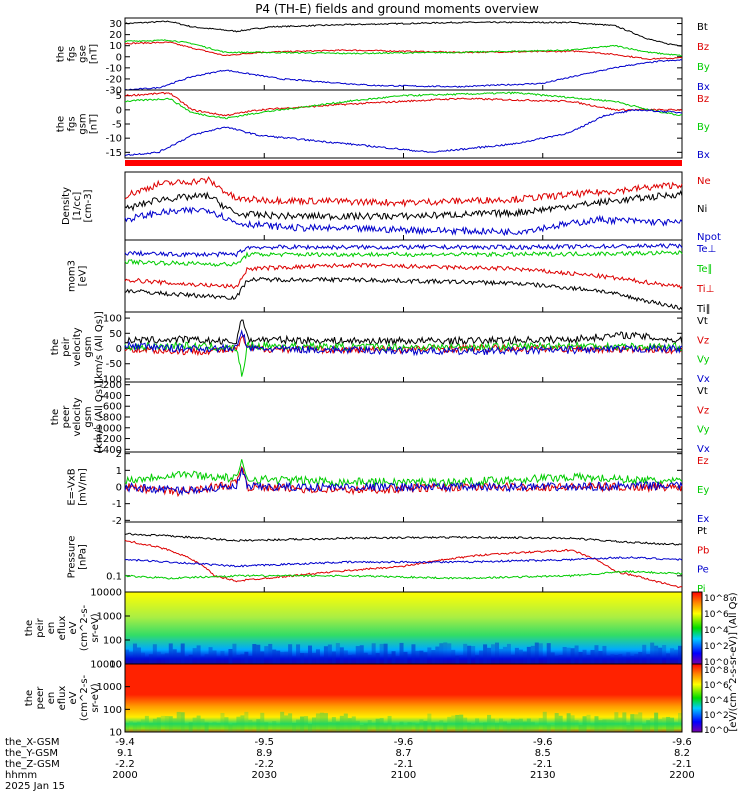 The height and width of the screenshot is (804, 750). Describe the element at coordinates (107, 439) in the screenshot. I see `y-tick-label: -1200` at that location.